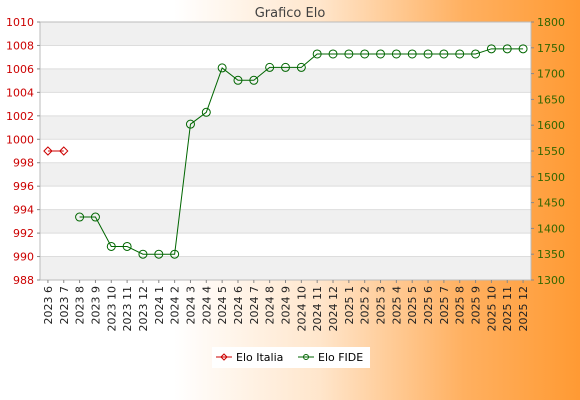 This screenshot has width=580, height=400. Describe the element at coordinates (365, 305) in the screenshot. I see `x-tick-label: 2025 2` at that location.